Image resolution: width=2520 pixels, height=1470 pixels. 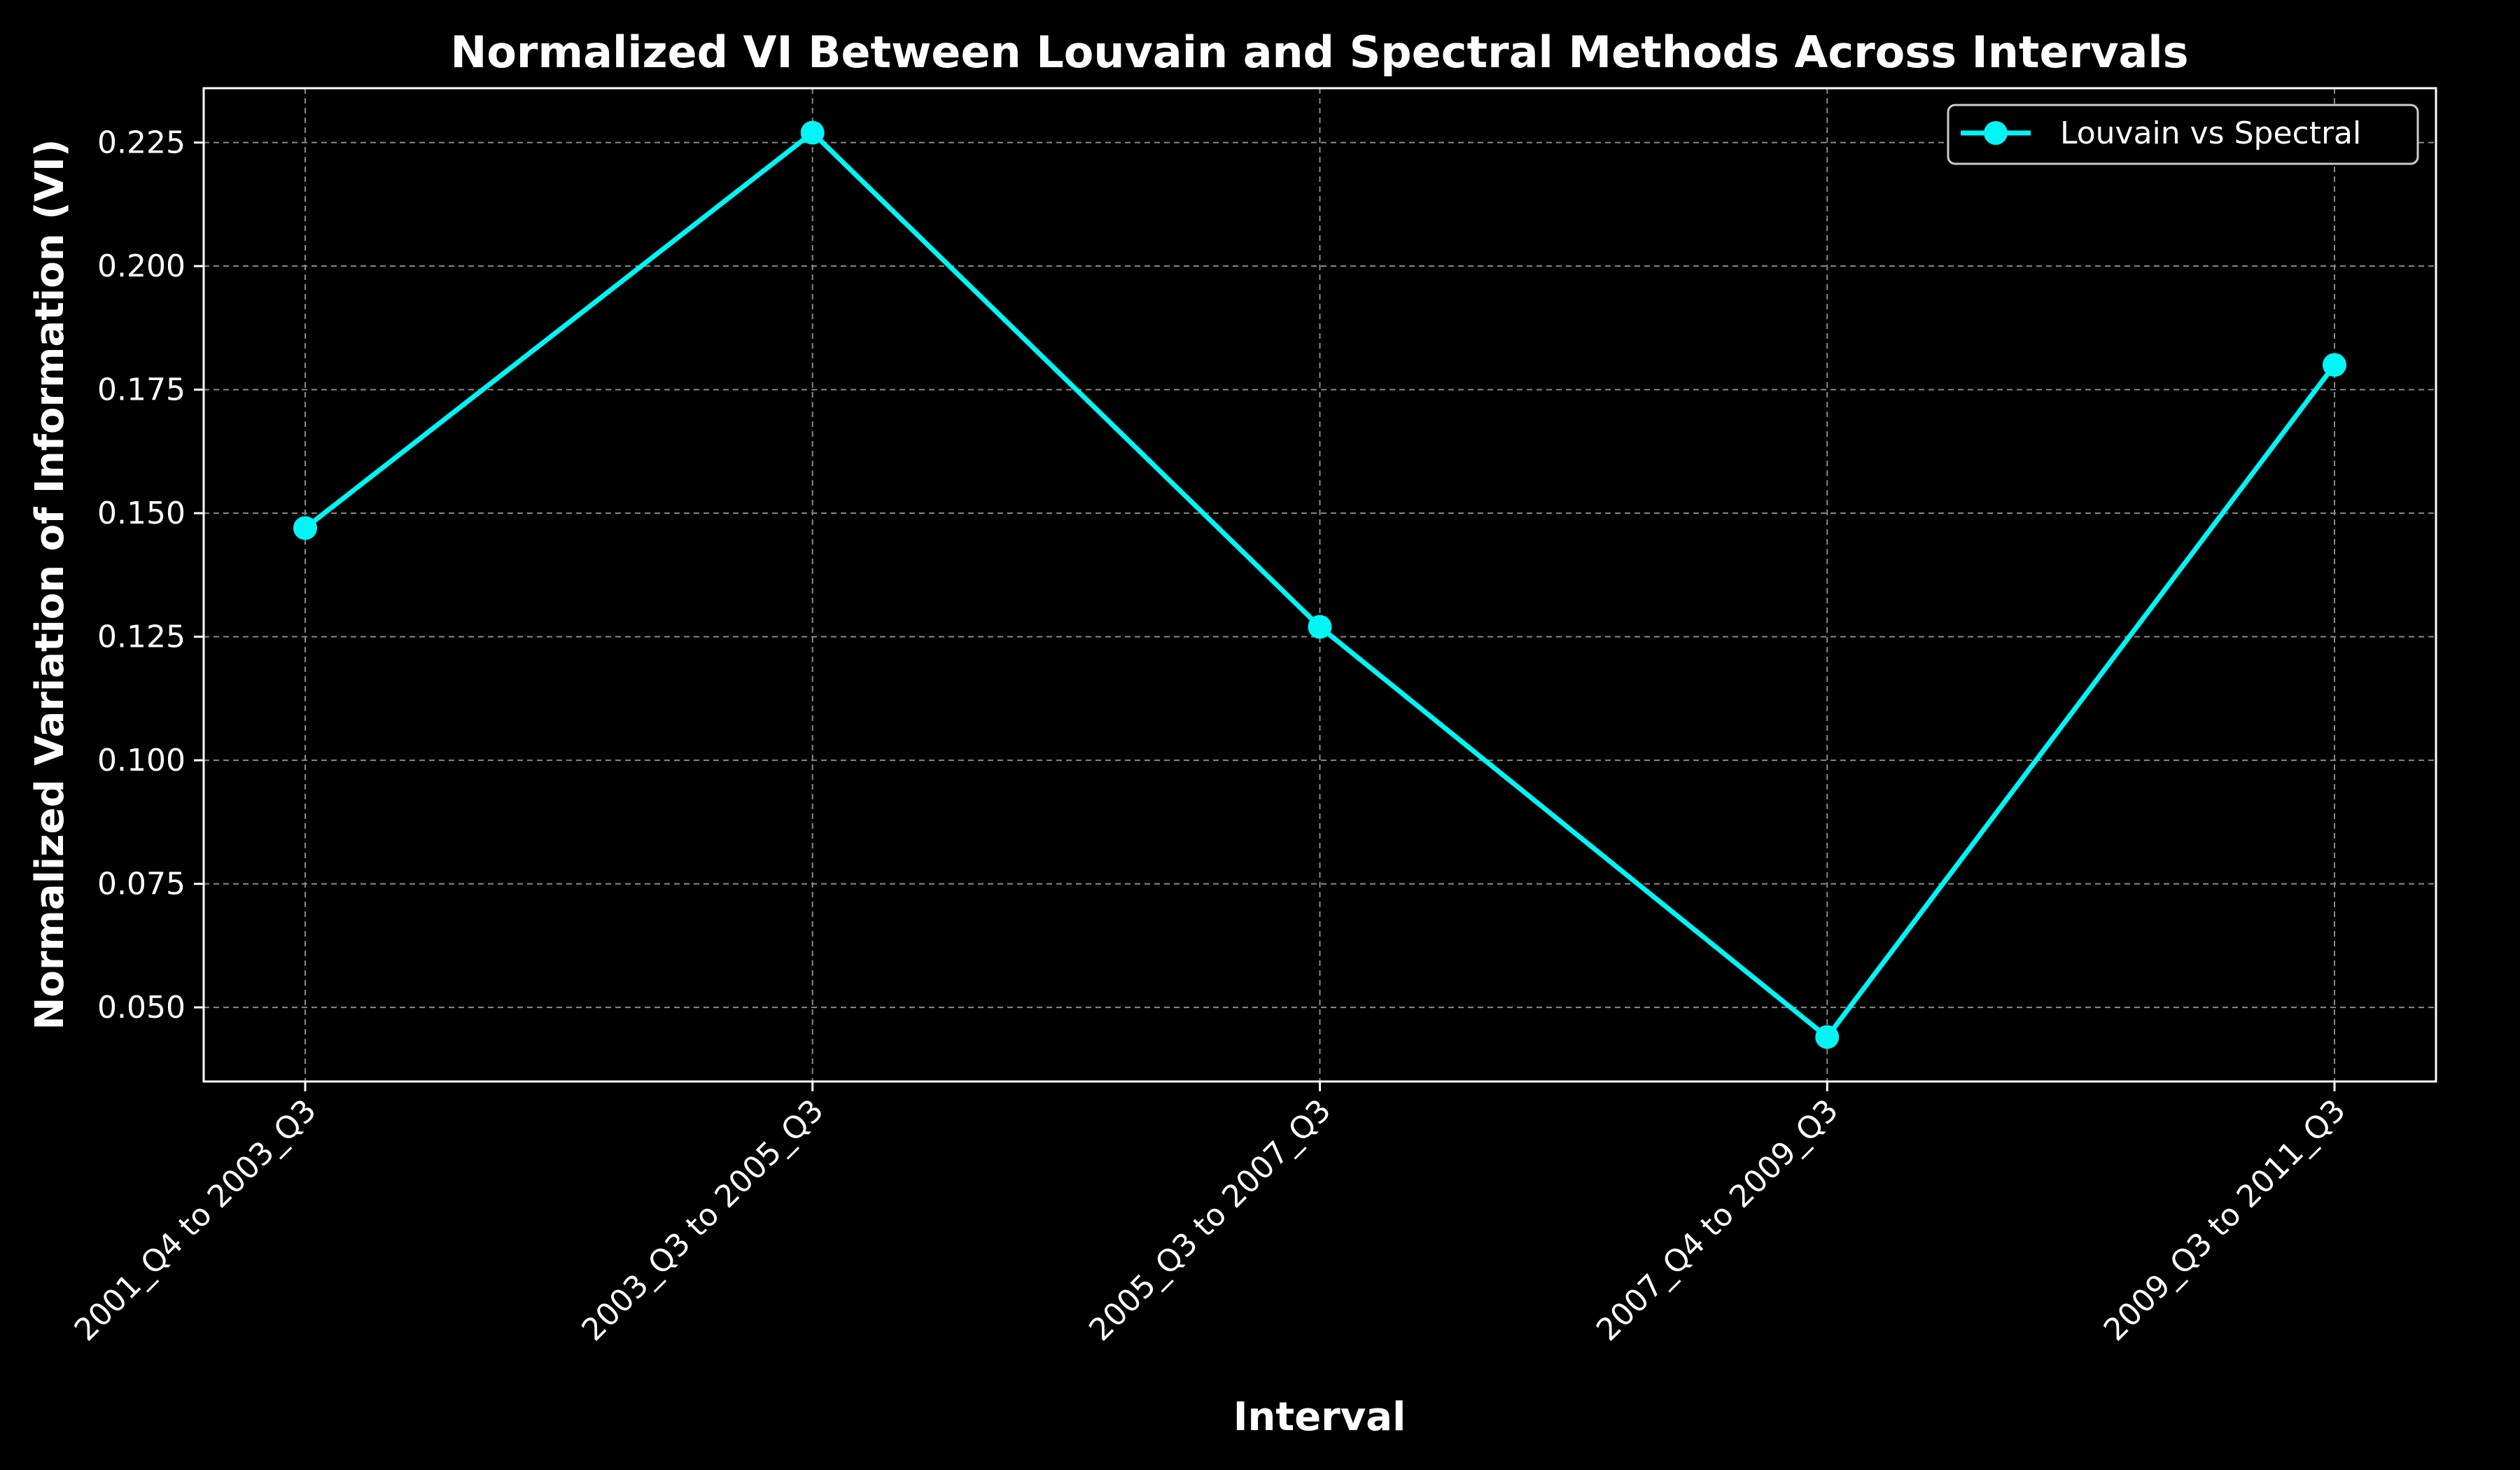 What do you see at coordinates (141, 1008) in the screenshot?
I see `y-tick-label: 0.050` at bounding box center [141, 1008].